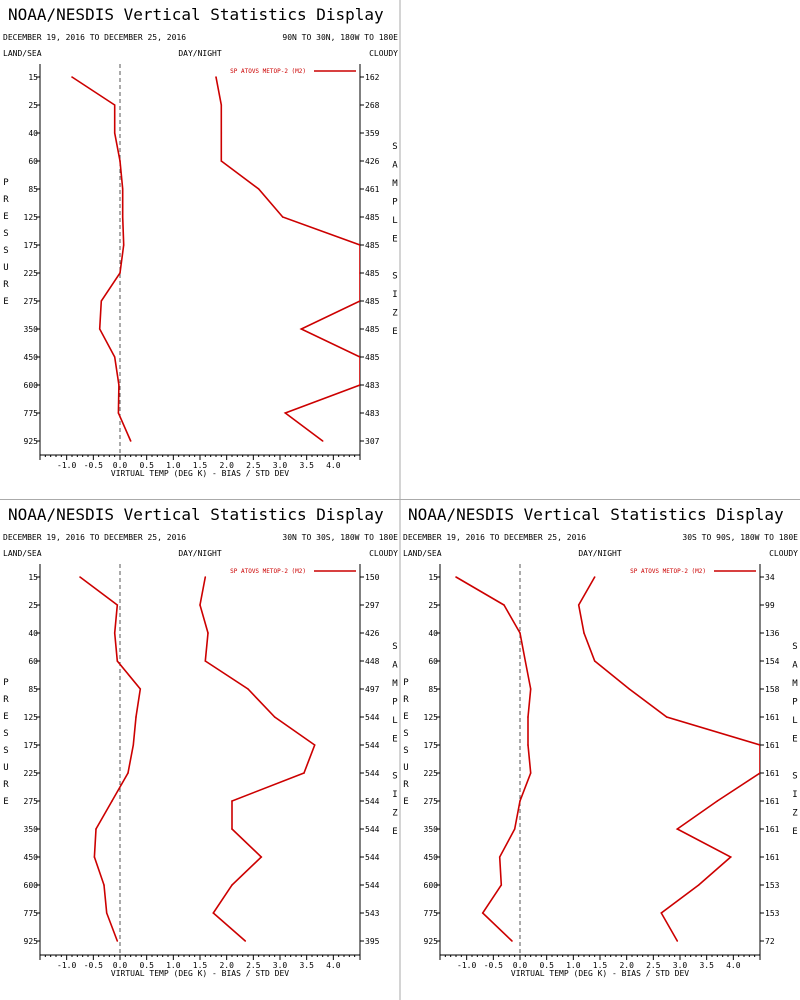 The width and height of the screenshot is (800, 1000). I want to click on sample-size-label: 153, so click(772, 913).